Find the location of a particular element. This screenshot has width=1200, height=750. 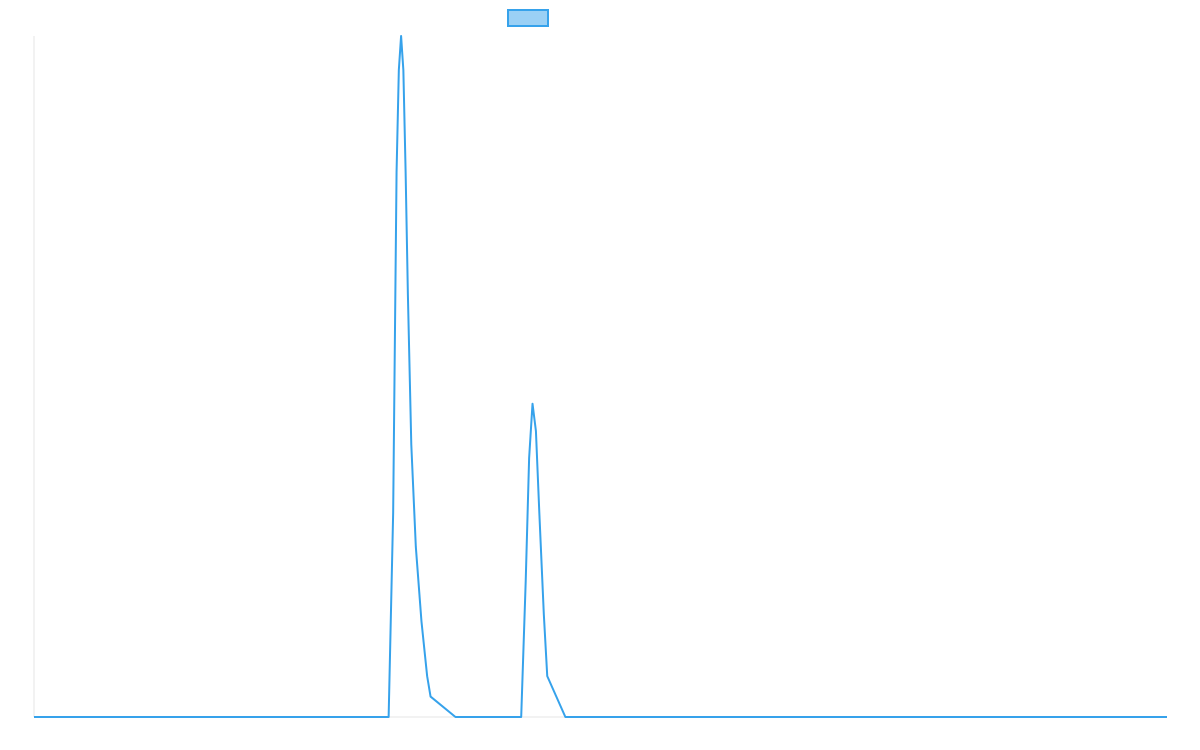

legend is located at coordinates (528, 18).